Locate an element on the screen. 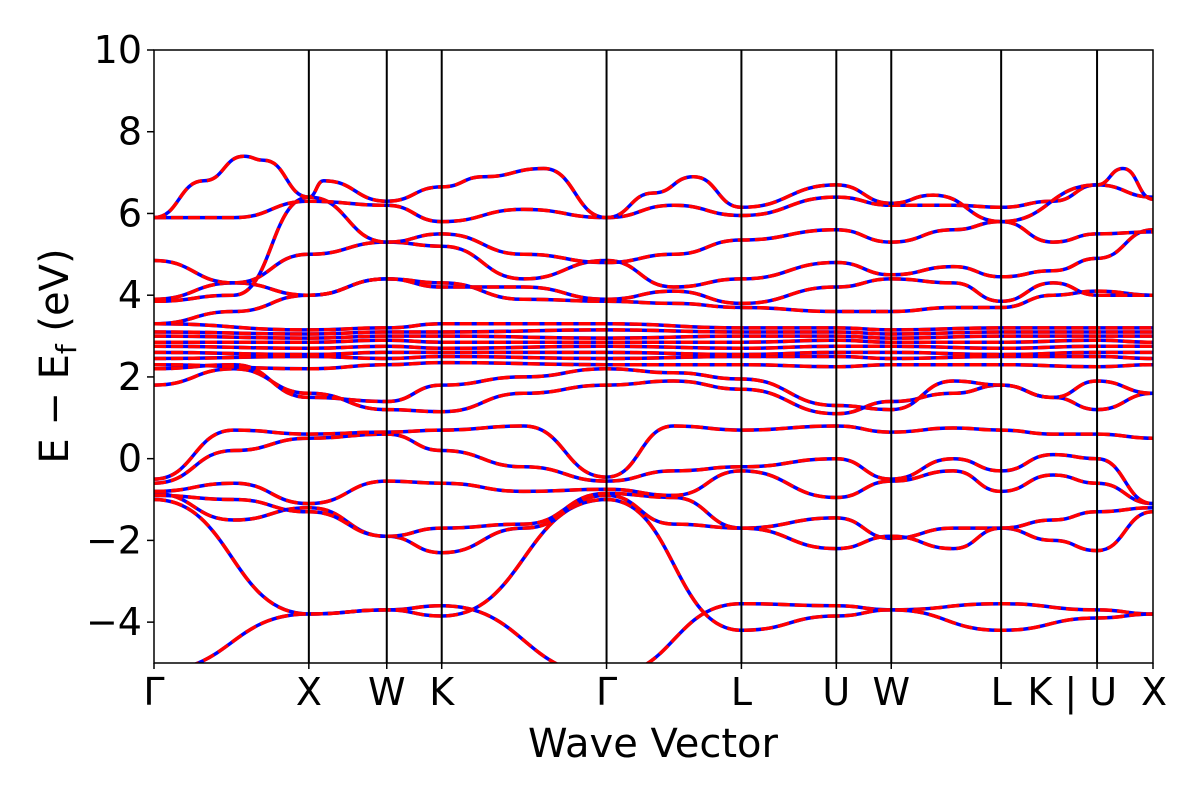 The image size is (1200, 800). y-axis-label-main: E − E is located at coordinates (55, 409).